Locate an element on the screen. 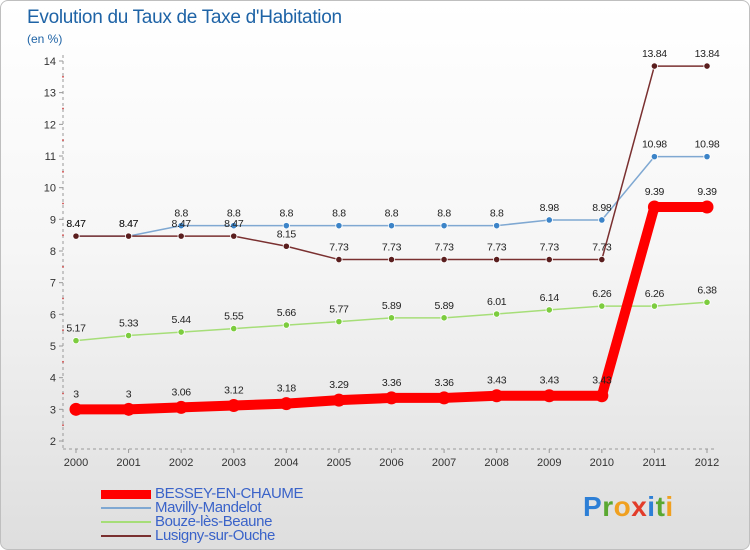 The width and height of the screenshot is (750, 550). data-label-1-2002: 8.8 is located at coordinates (181, 214).